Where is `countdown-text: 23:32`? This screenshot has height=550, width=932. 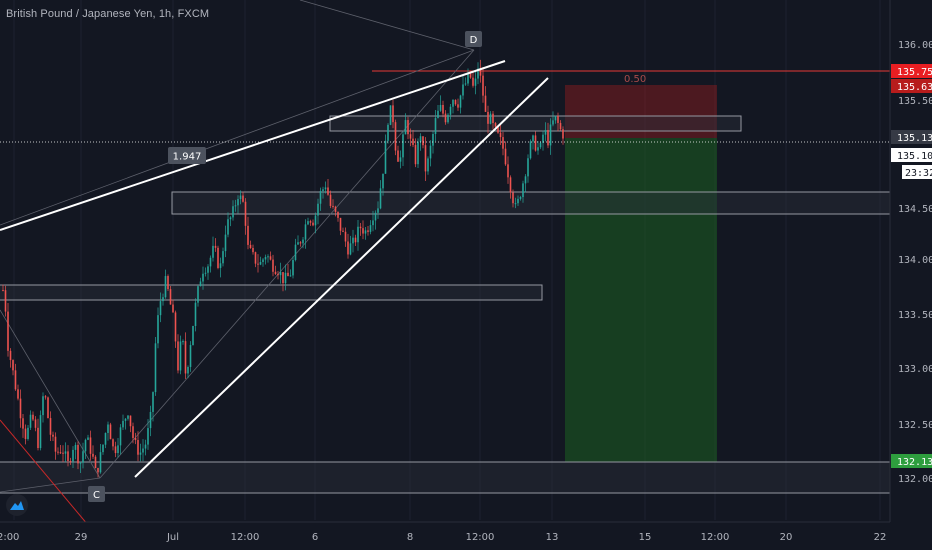
countdown-text: 23:32 is located at coordinates (918, 173).